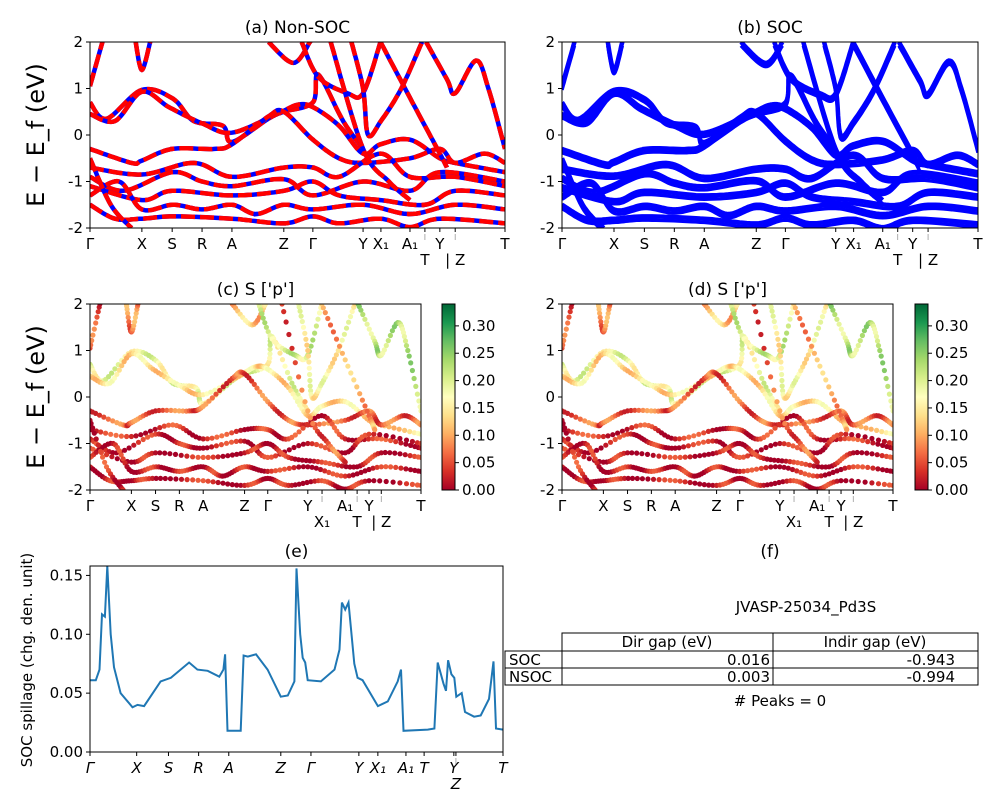 This screenshot has height=804, width=1000. Describe the element at coordinates (448, 397) in the screenshot. I see `colorbar` at that location.